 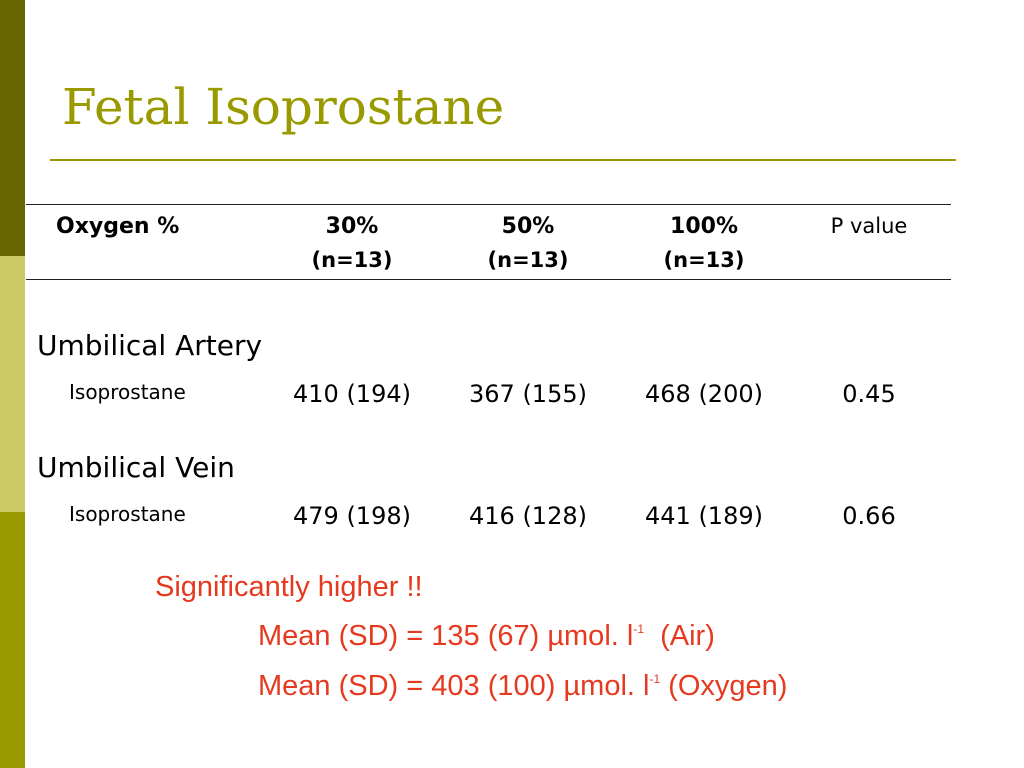 I want to click on artery-pvalue: 0.45, so click(x=869, y=394).